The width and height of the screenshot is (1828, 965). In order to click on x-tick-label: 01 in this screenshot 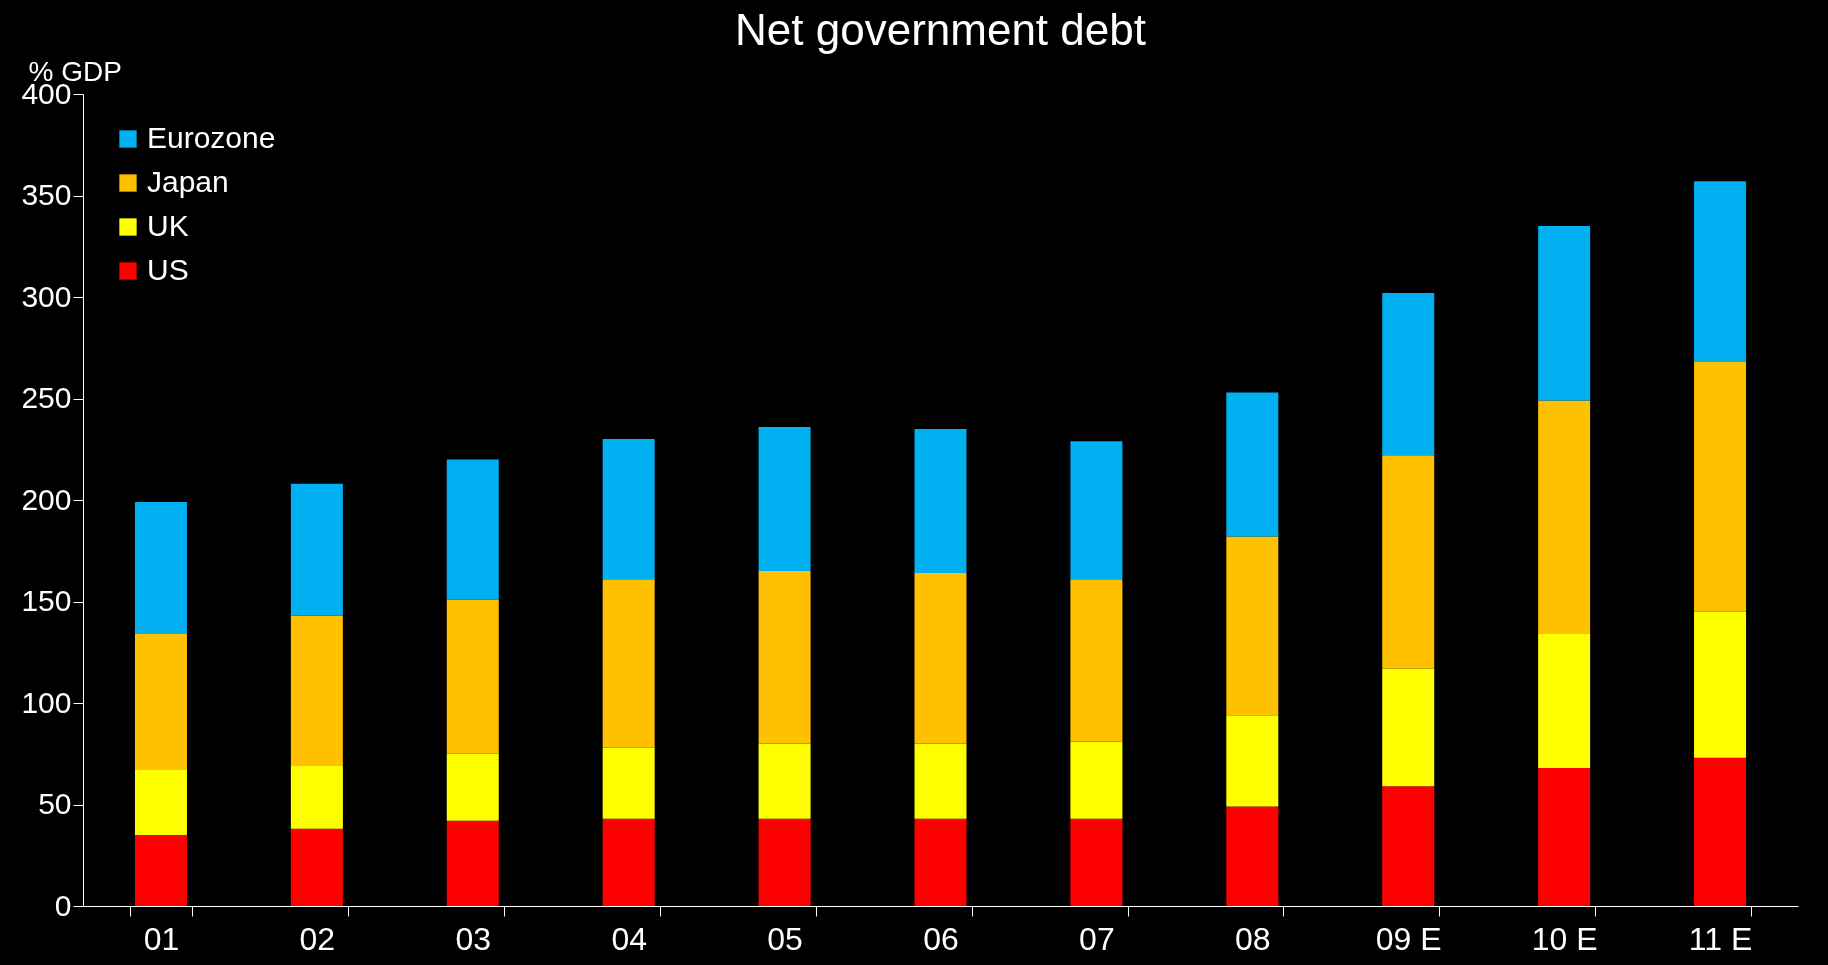, I will do `click(161, 938)`.